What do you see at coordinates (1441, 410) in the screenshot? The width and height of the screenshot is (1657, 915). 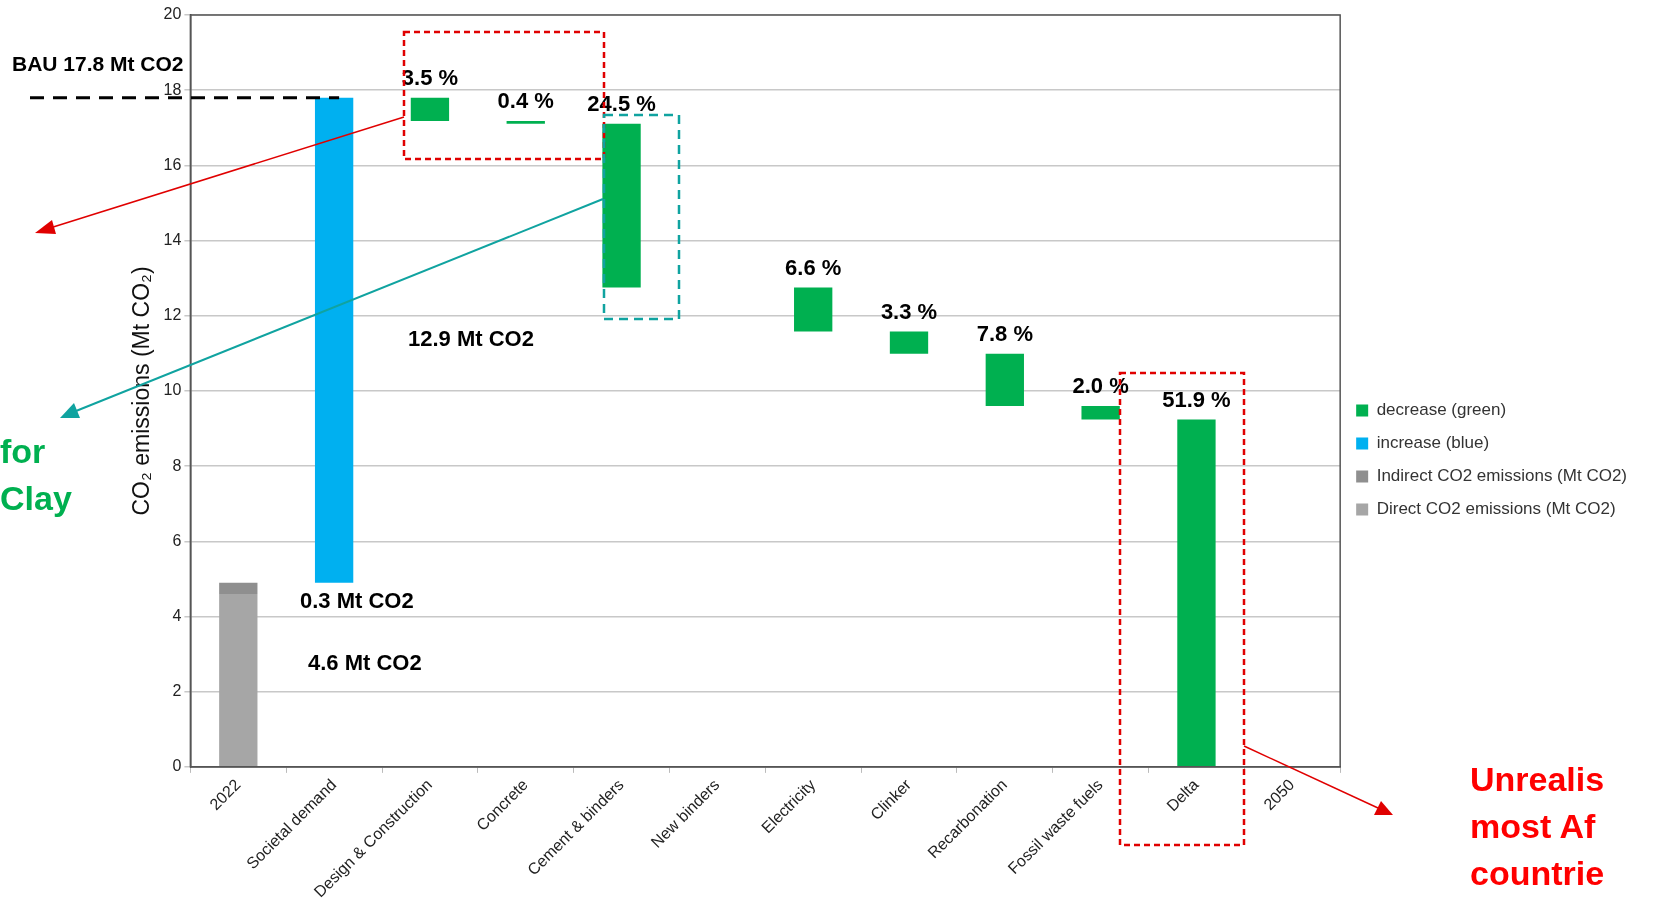 I see `legend-label: decrease (green)` at bounding box center [1441, 410].